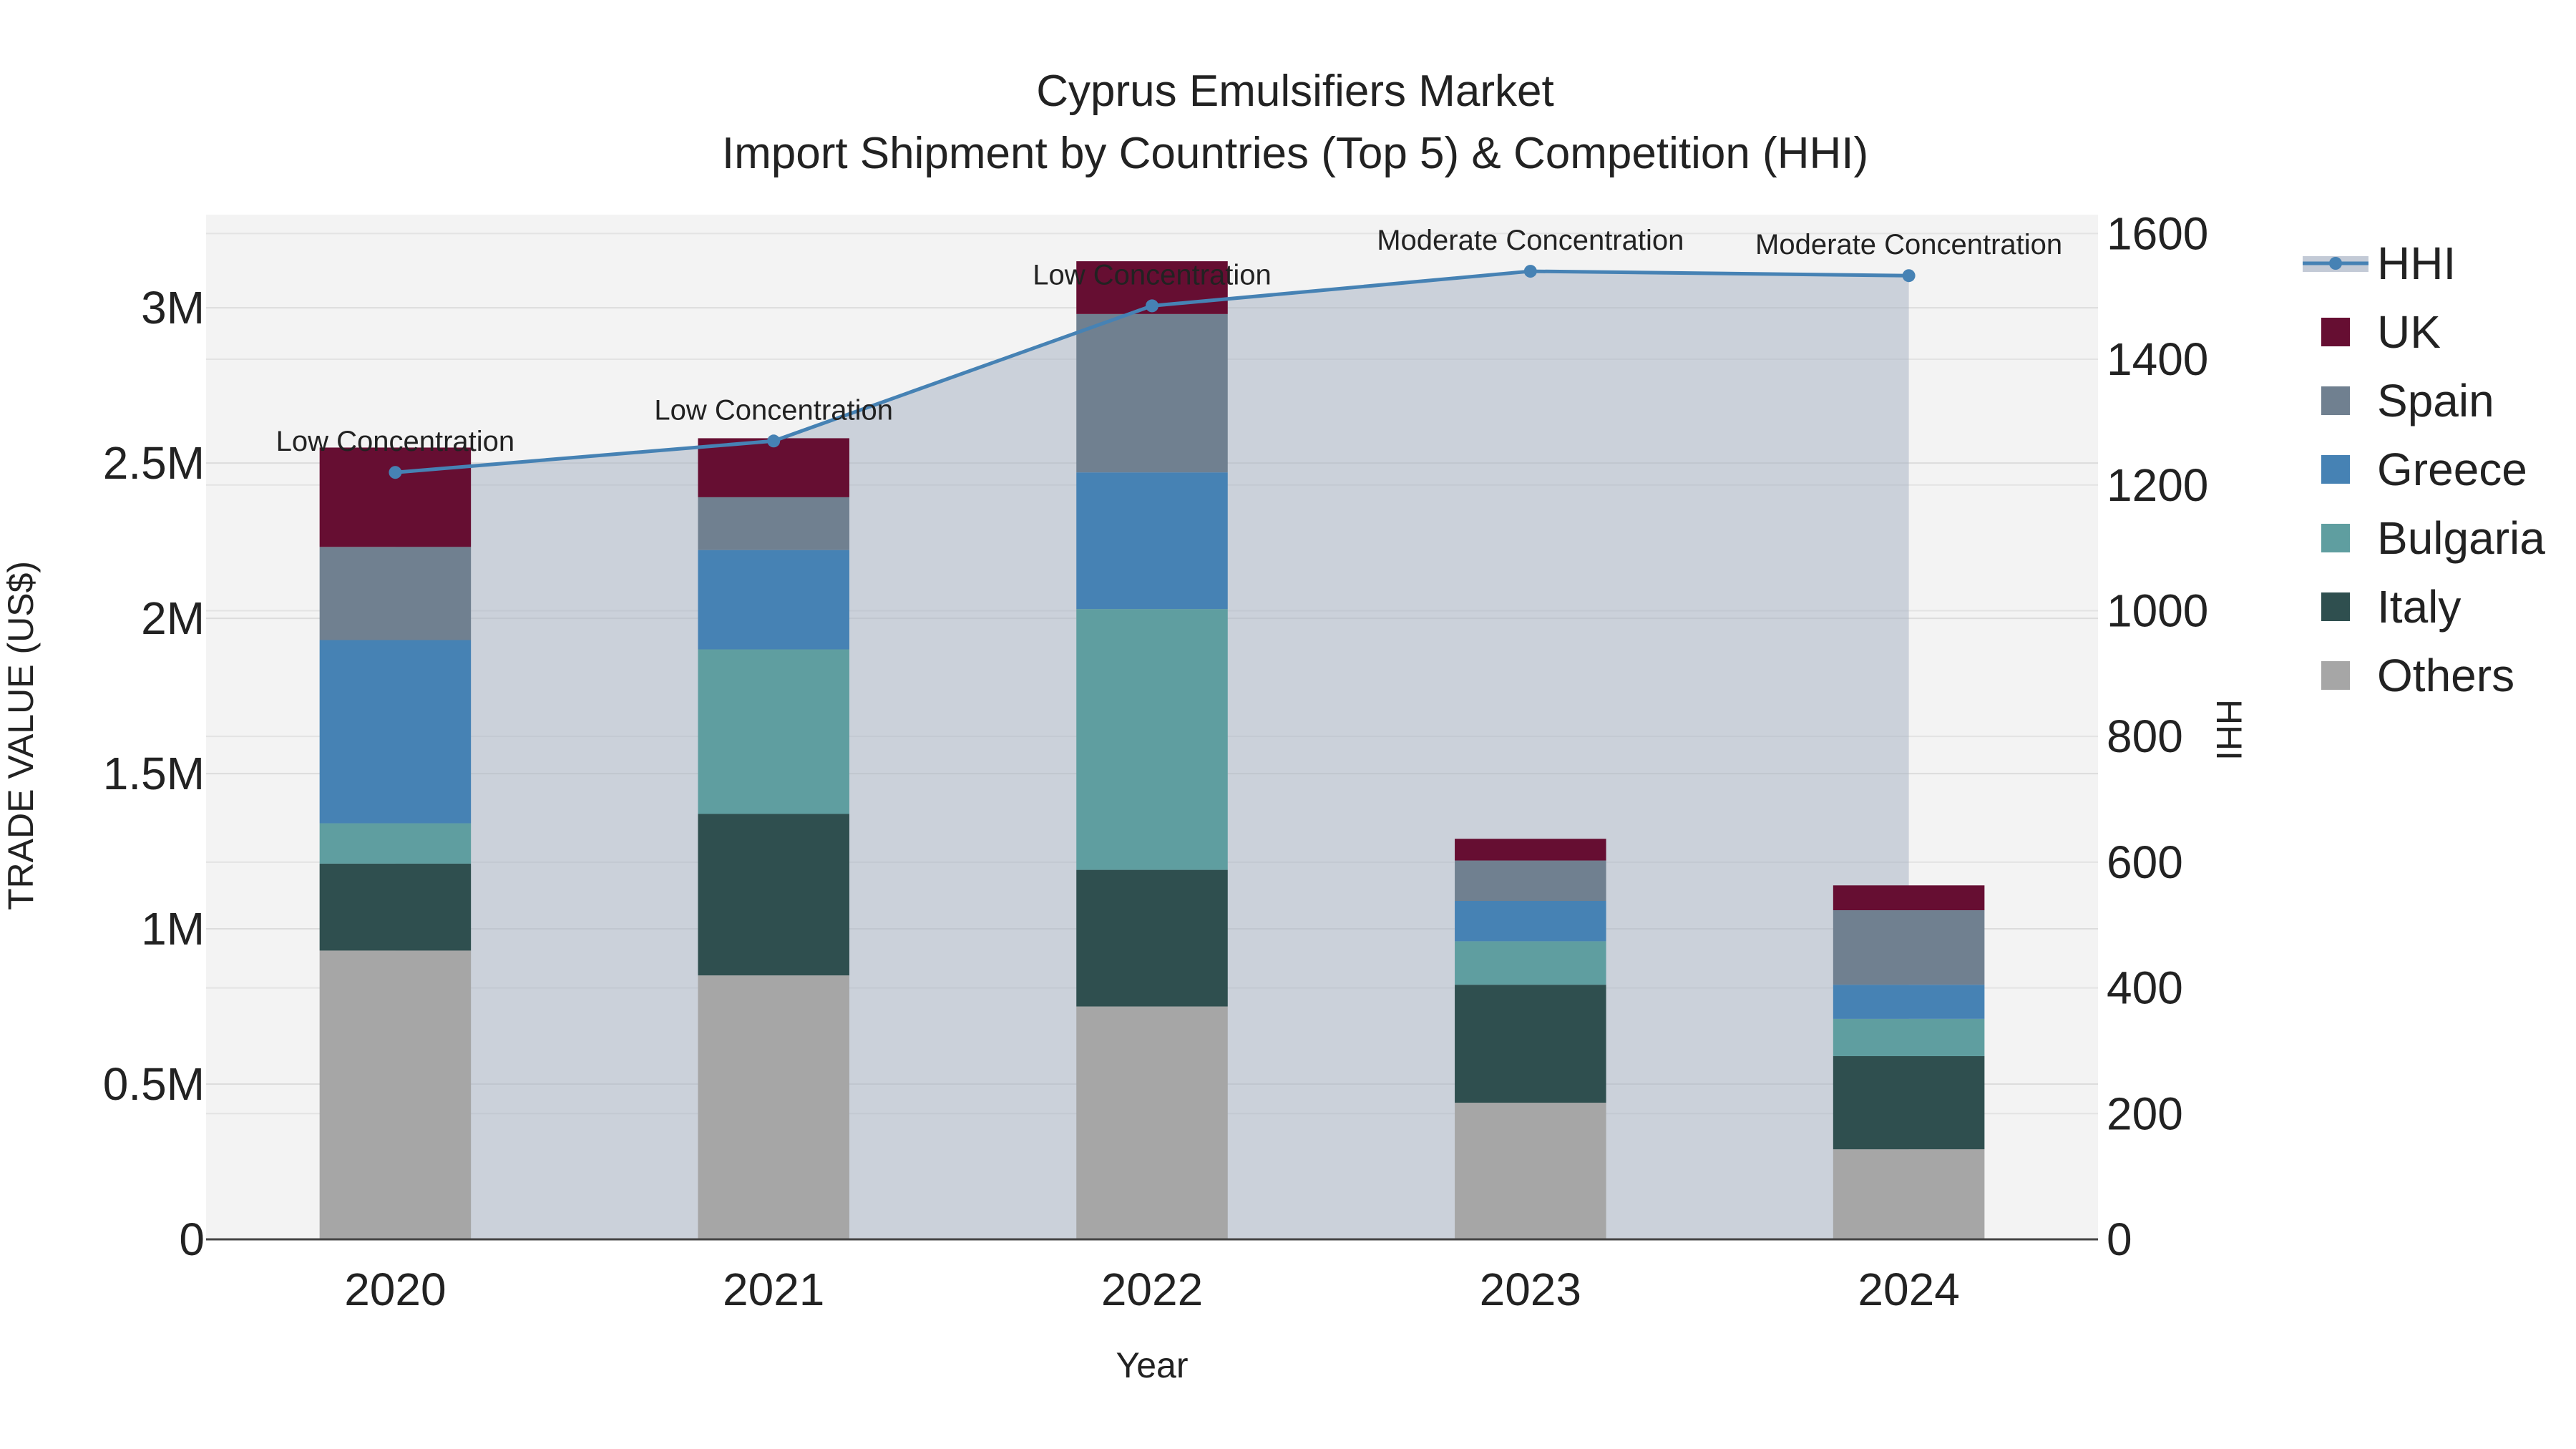 This screenshot has width=2576, height=1449. I want to click on hhi-annotation-2024: Moderate Concentration, so click(1908, 244).